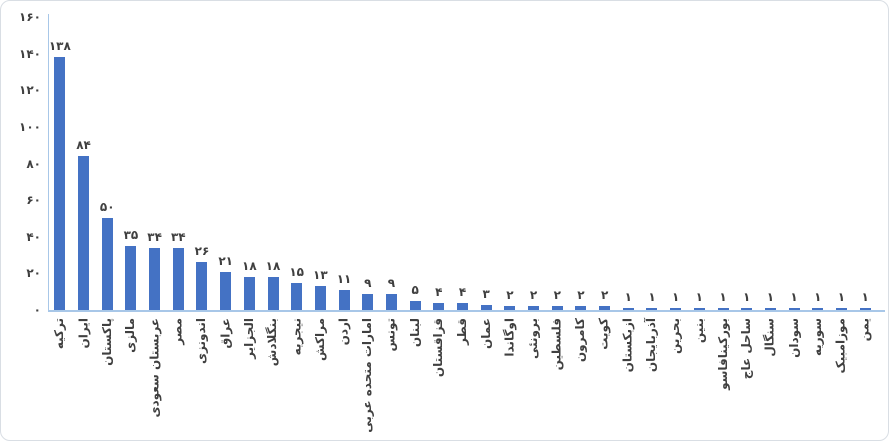 The height and width of the screenshot is (443, 891). I want to click on category-label: اندونزی, so click(201, 341).